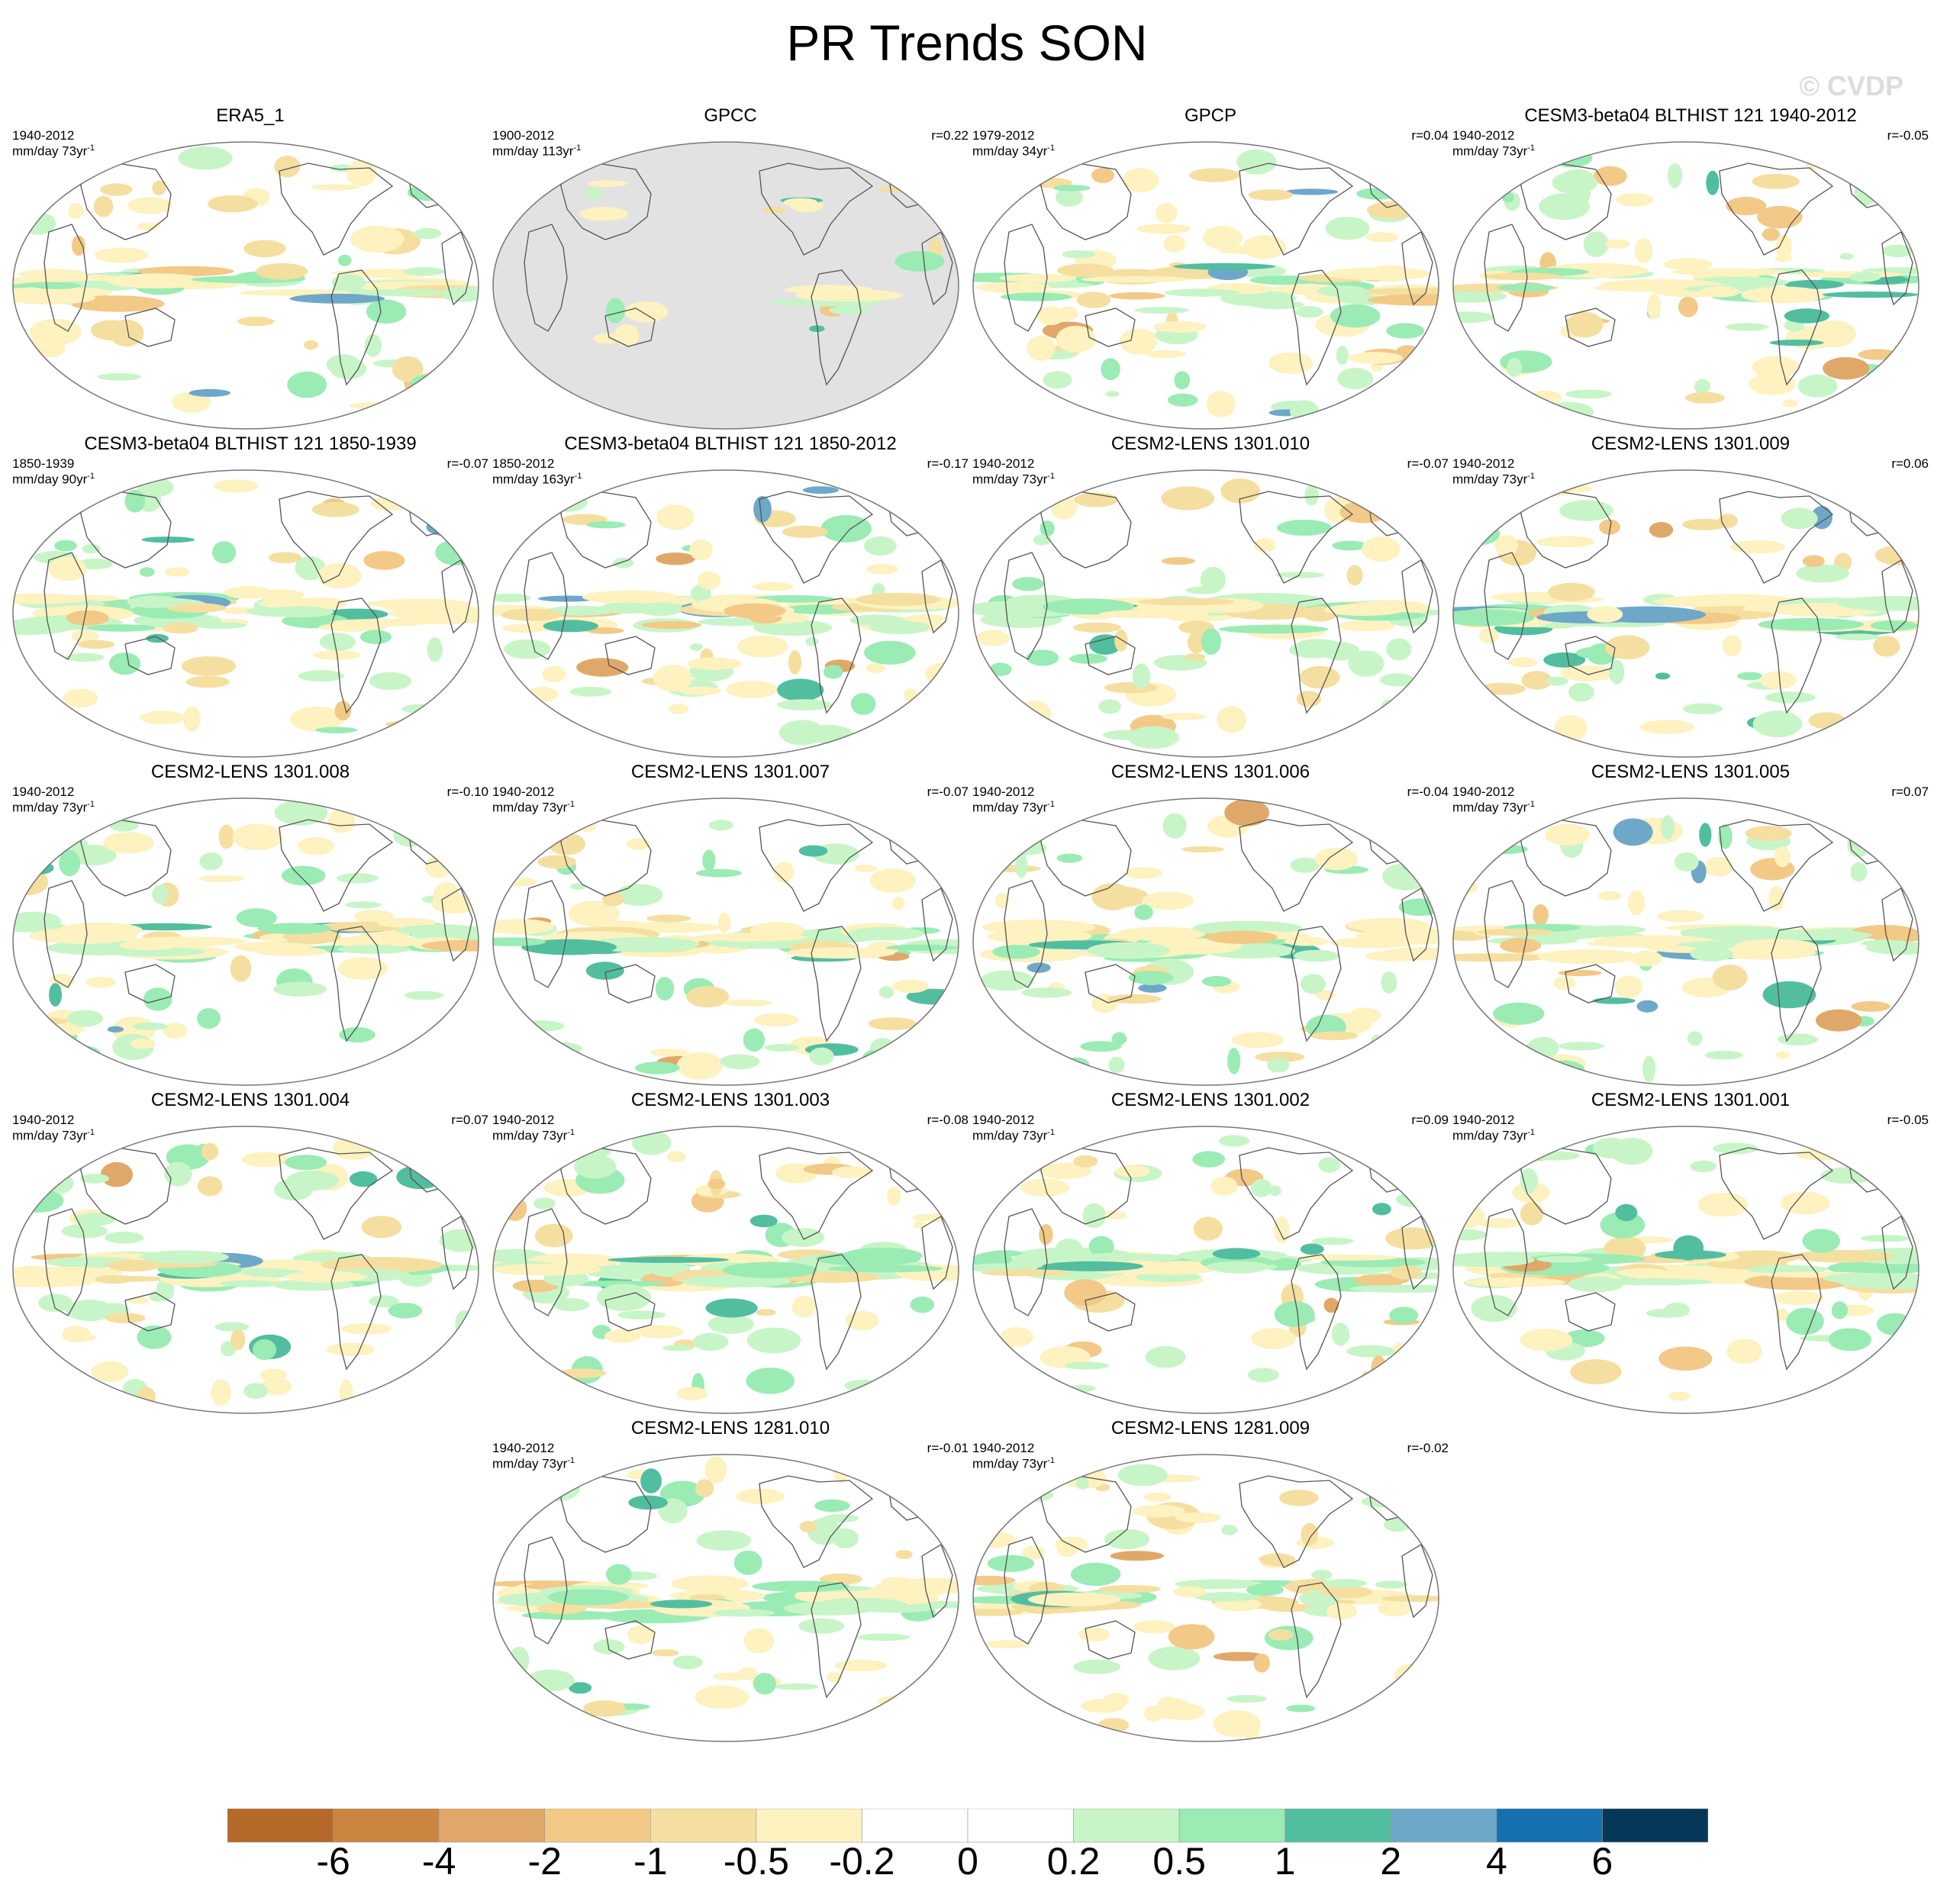 Image resolution: width=1934 pixels, height=1904 pixels. Describe the element at coordinates (523, 1448) in the screenshot. I see `panel-period: 1940-2012` at that location.